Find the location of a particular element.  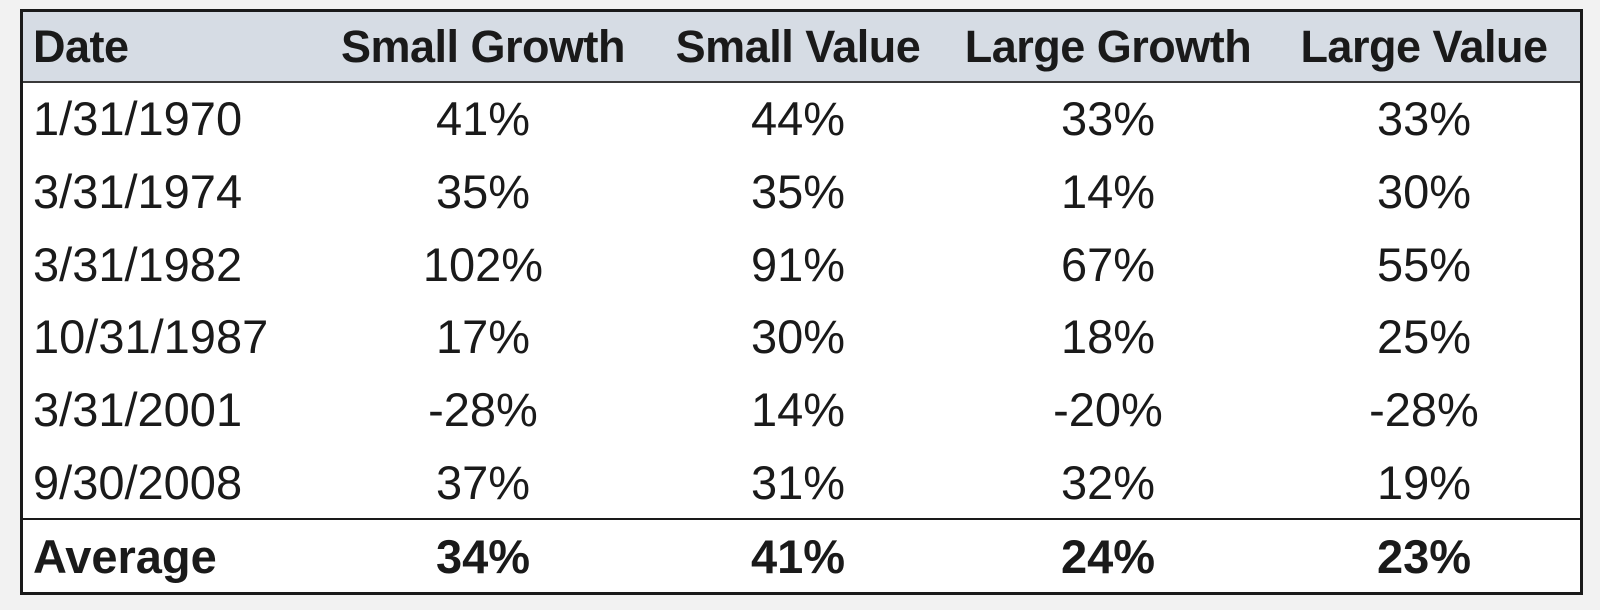

small-growth-cell: 35% is located at coordinates (483, 191).